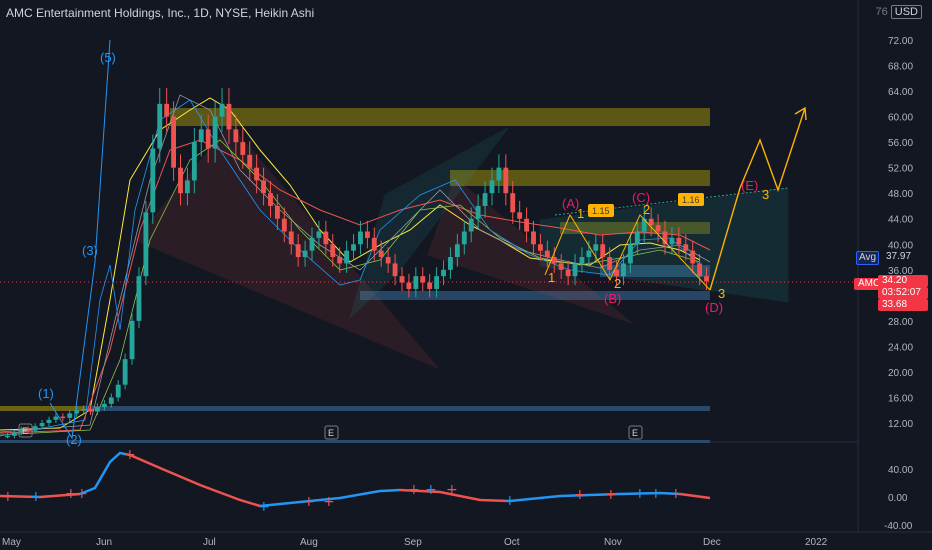  What do you see at coordinates (355, 441) in the screenshot?
I see `support-zone-bottom` at bounding box center [355, 441].